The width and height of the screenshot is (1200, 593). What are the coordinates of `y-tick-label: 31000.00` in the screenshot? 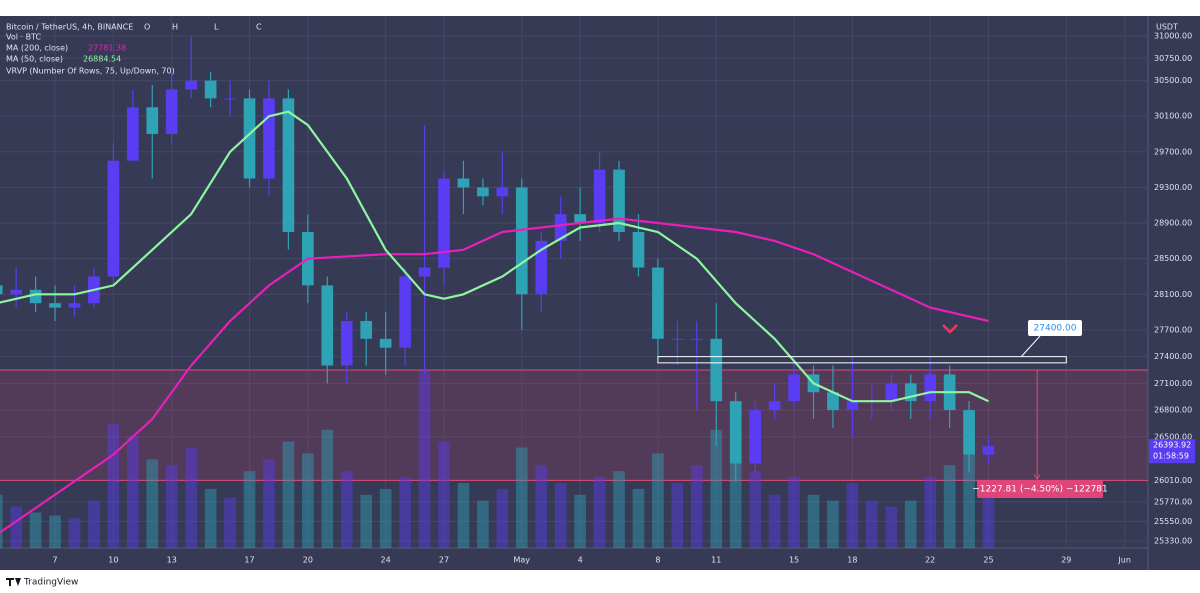 It's located at (1173, 36).